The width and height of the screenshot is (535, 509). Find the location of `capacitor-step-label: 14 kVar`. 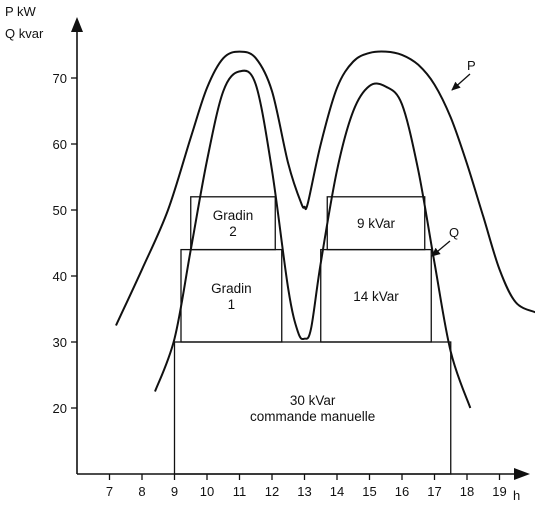

capacitor-step-label: 14 kVar is located at coordinates (376, 296).